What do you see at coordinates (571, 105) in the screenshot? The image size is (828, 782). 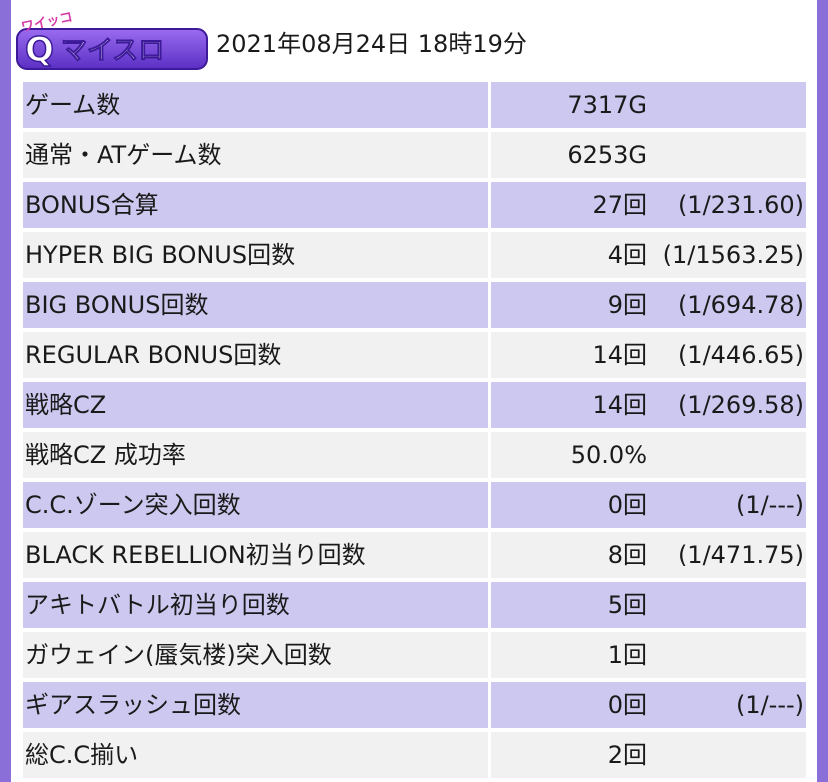 I see `row-value: 7317G` at bounding box center [571, 105].